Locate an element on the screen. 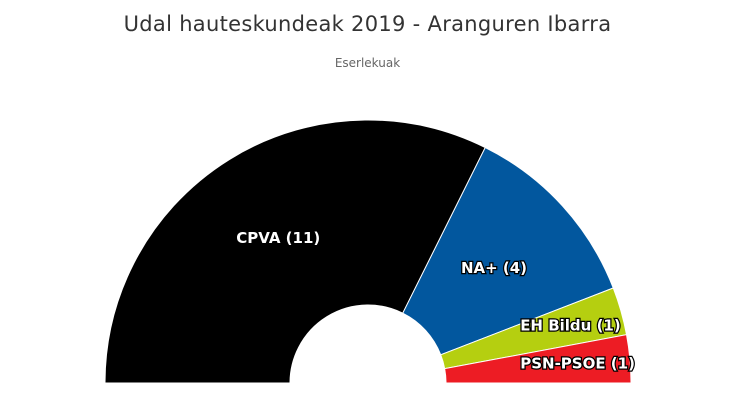 The height and width of the screenshot is (413, 735). slice-label-eh-bildu: EH Bildu (1) is located at coordinates (570, 325).